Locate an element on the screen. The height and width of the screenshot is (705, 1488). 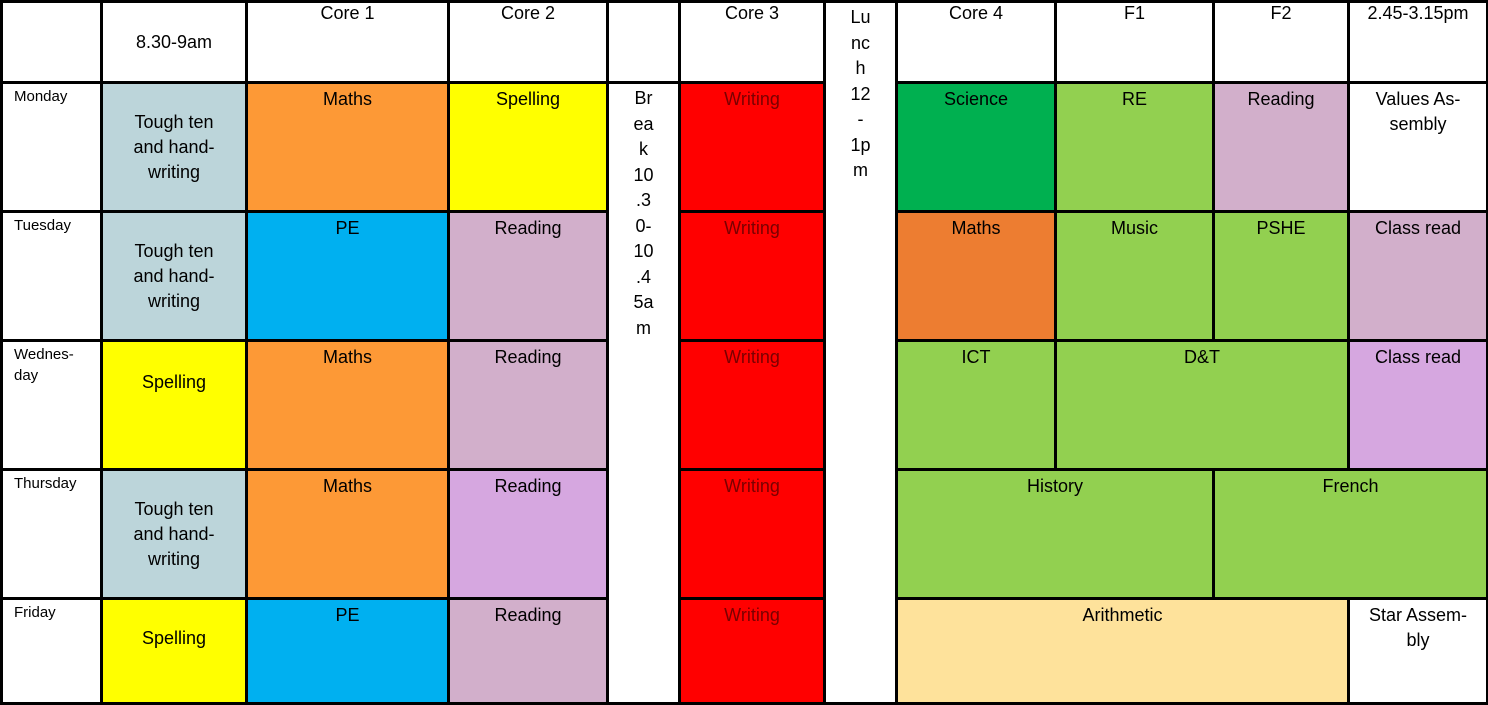
header-break is located at coordinates (643, 42).